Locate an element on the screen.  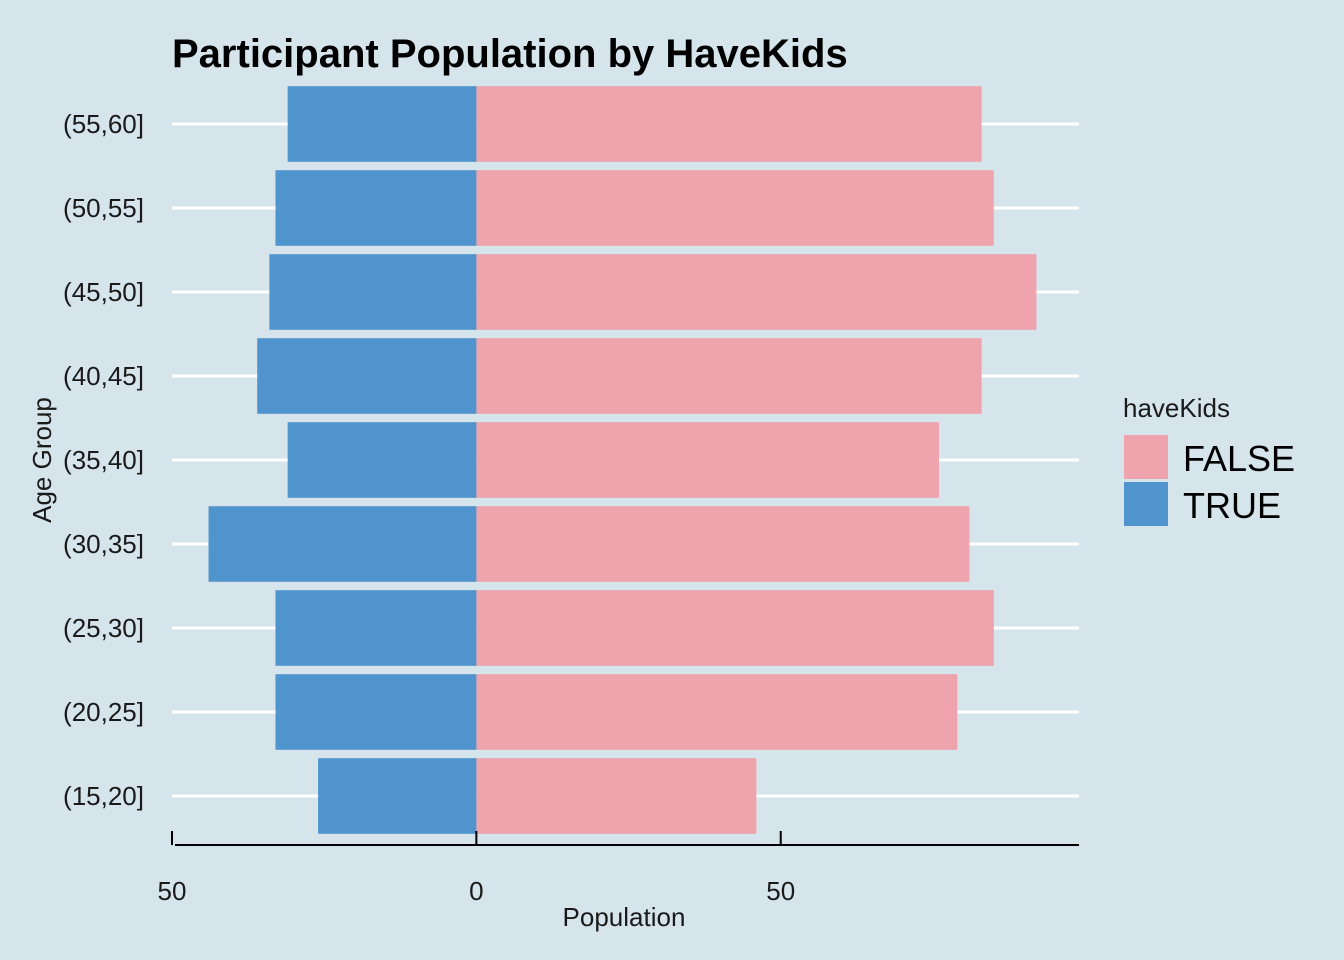
y-axis-title: Age Group is located at coordinates (42, 460).